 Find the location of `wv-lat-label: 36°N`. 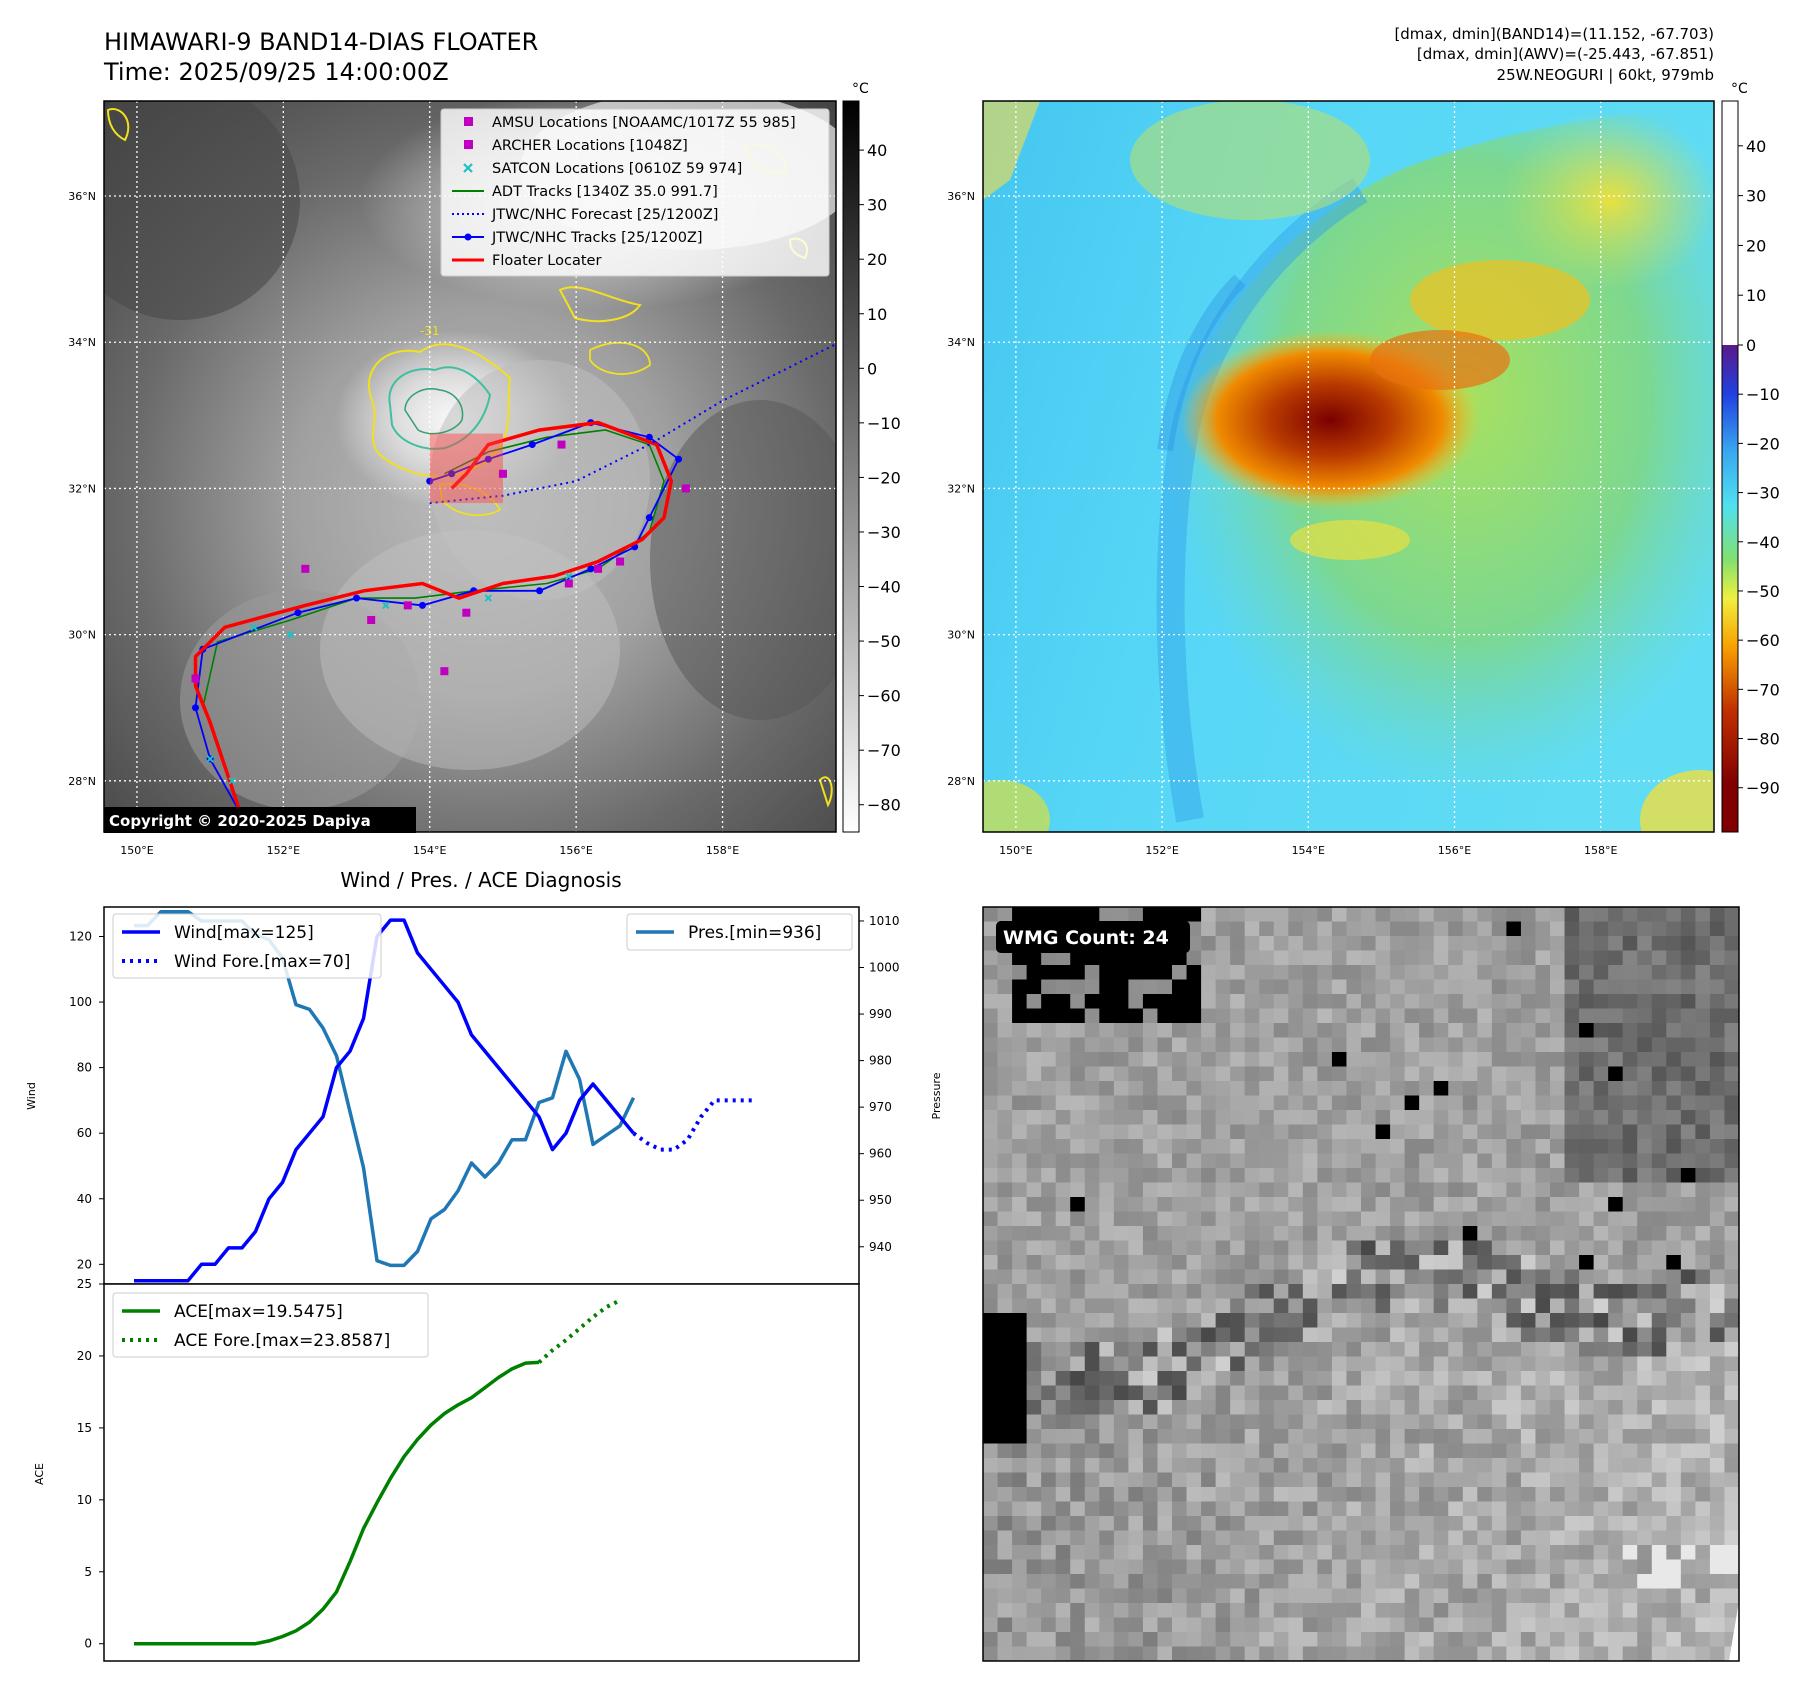

wv-lat-label: 36°N is located at coordinates (961, 196).